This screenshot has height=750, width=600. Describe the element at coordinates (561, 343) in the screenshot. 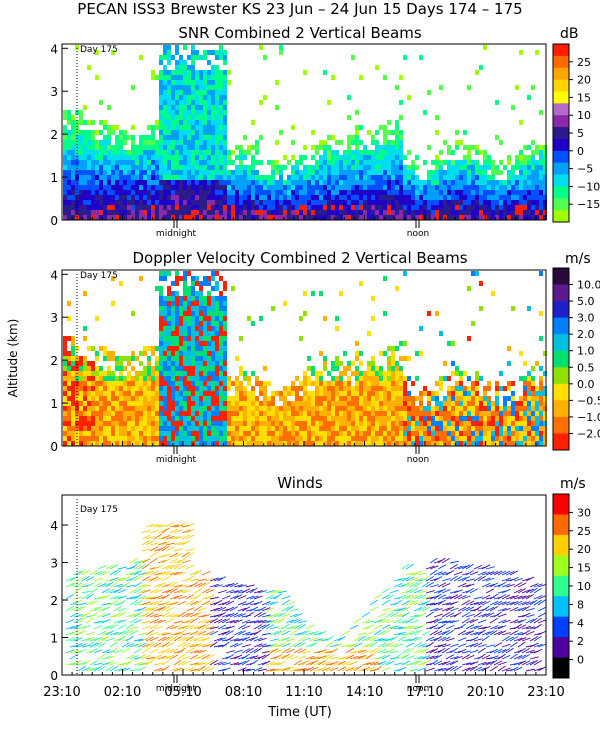

I see `colorbar-swatch` at that location.